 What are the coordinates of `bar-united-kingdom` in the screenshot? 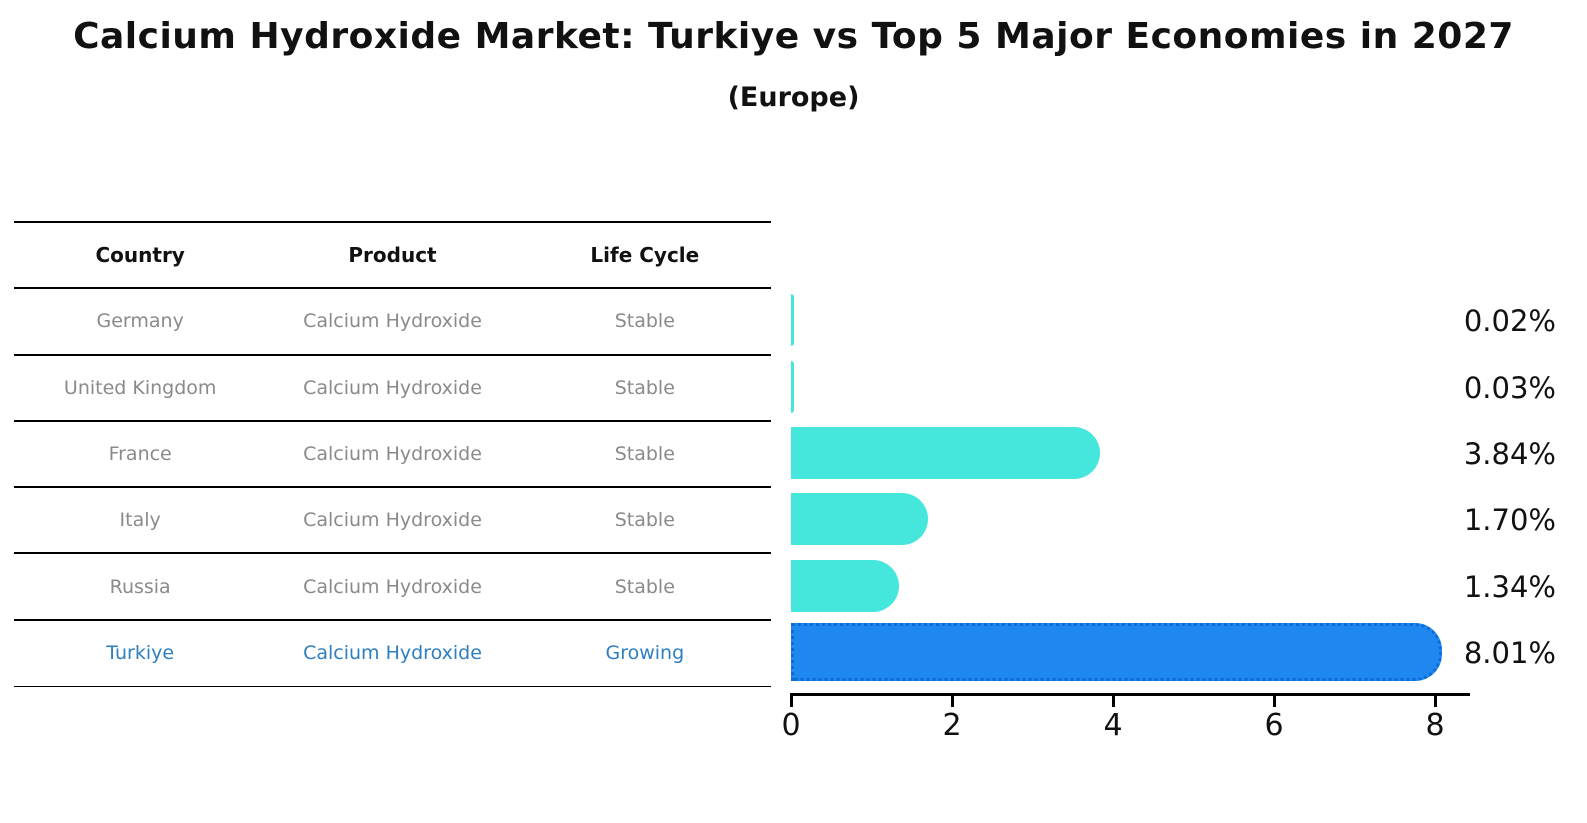 It's located at (792, 386).